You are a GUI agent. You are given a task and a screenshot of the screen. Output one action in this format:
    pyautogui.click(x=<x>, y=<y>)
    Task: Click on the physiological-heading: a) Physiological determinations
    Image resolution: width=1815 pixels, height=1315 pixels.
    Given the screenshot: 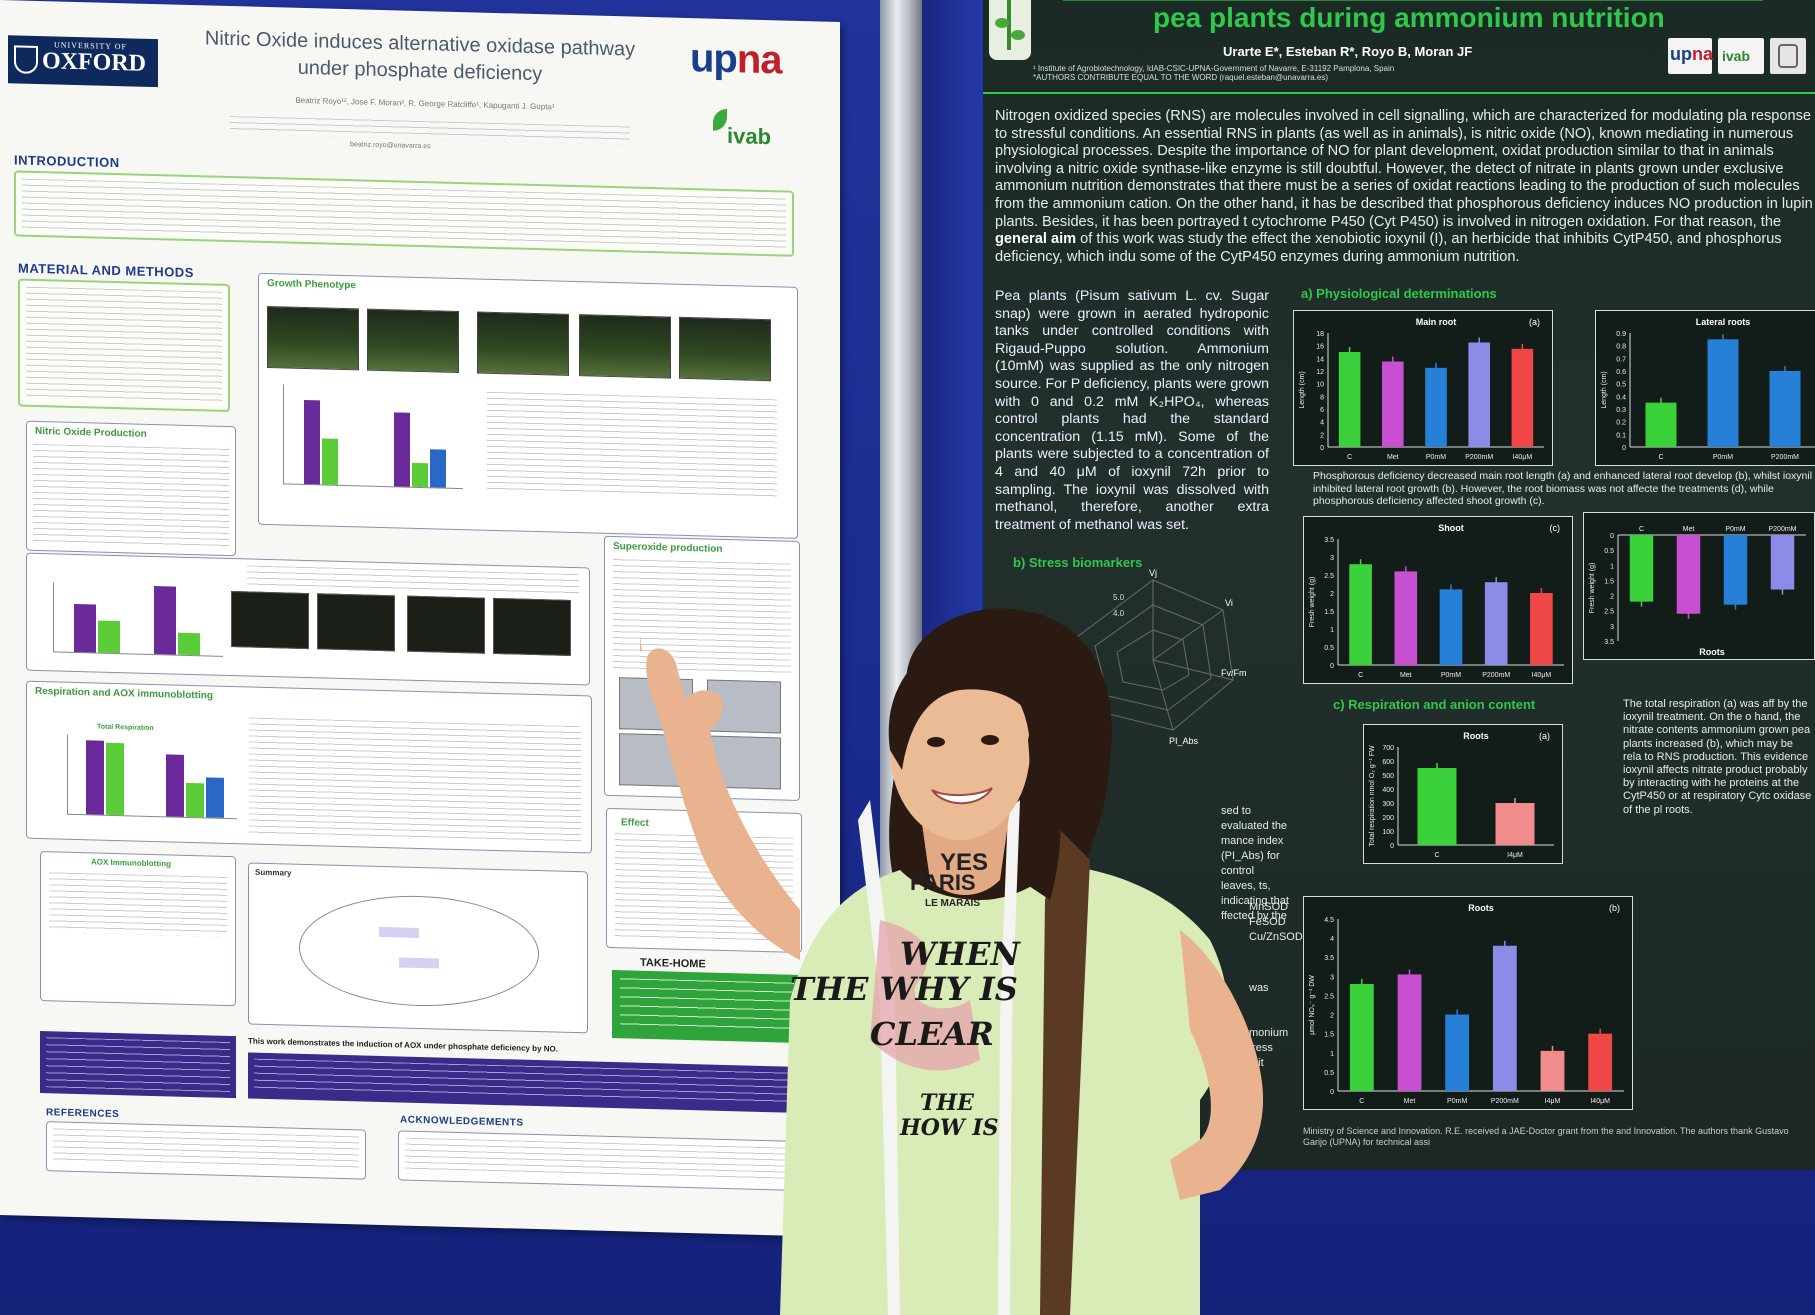 What is the action you would take?
    pyautogui.click(x=1399, y=293)
    